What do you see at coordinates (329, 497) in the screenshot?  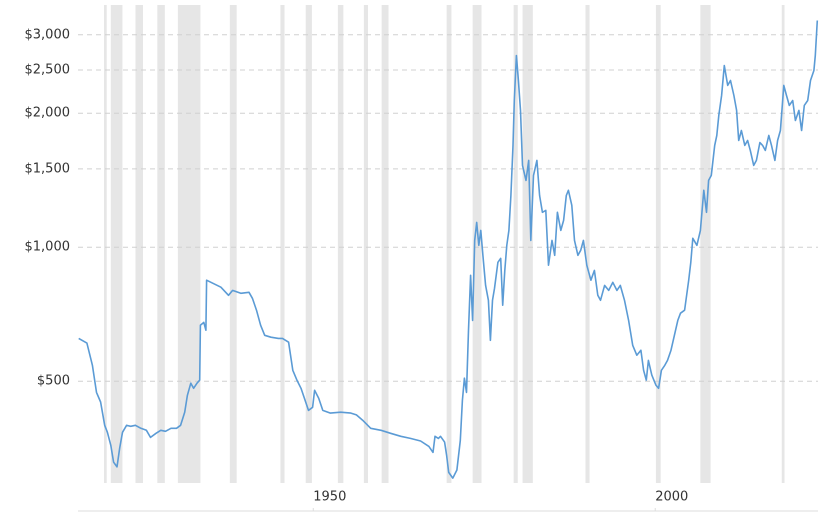 I see `x-tick-label: 1950` at bounding box center [329, 497].